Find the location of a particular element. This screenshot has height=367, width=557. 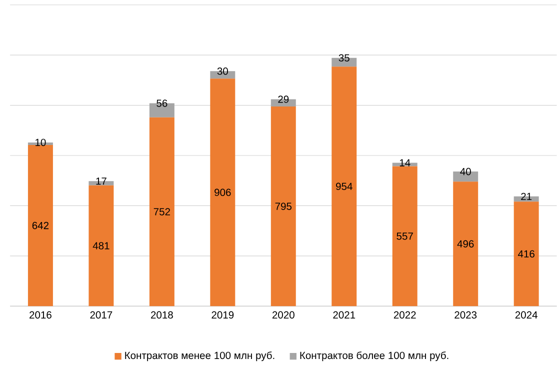

x-tick-label: 2016 is located at coordinates (41, 315).